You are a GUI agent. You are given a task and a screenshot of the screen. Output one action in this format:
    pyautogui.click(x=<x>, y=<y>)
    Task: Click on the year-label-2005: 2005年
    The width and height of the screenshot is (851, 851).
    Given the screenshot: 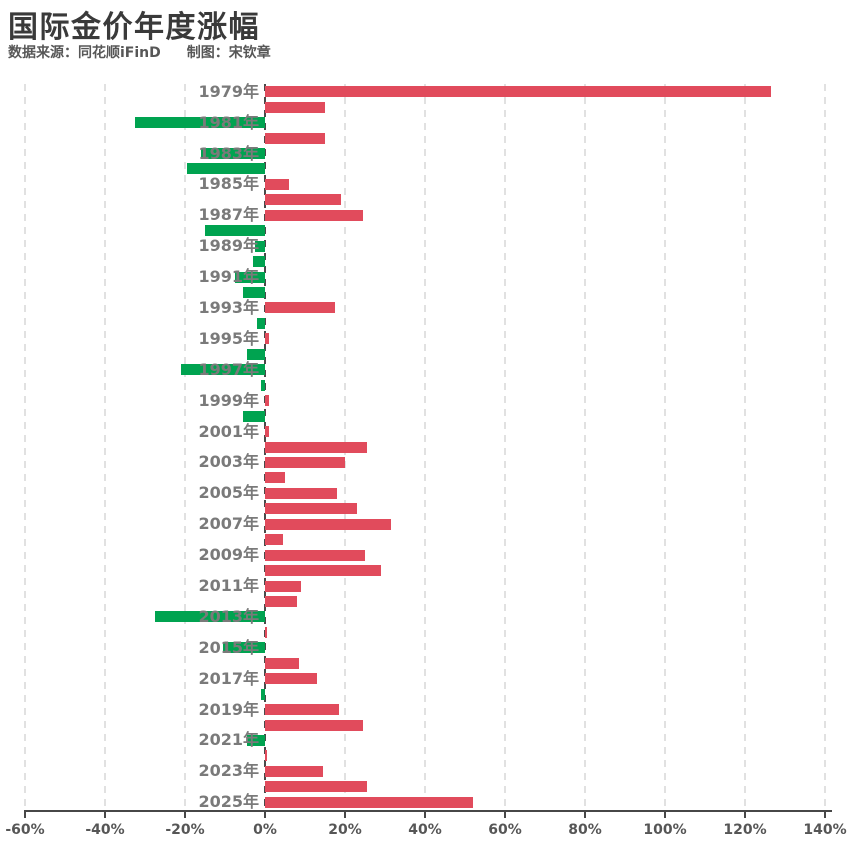 What is the action you would take?
    pyautogui.click(x=228, y=493)
    